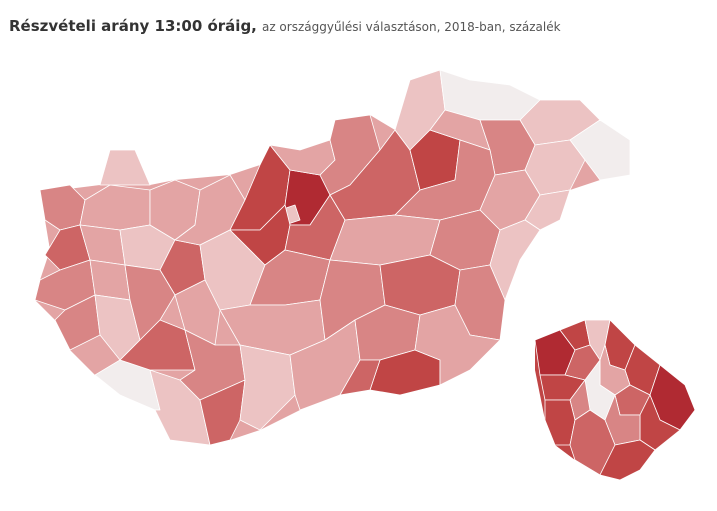 Image resolution: width=717 pixels, height=511 pixels. What do you see at coordinates (615, 400) in the screenshot?
I see `budapest-inset` at bounding box center [615, 400].